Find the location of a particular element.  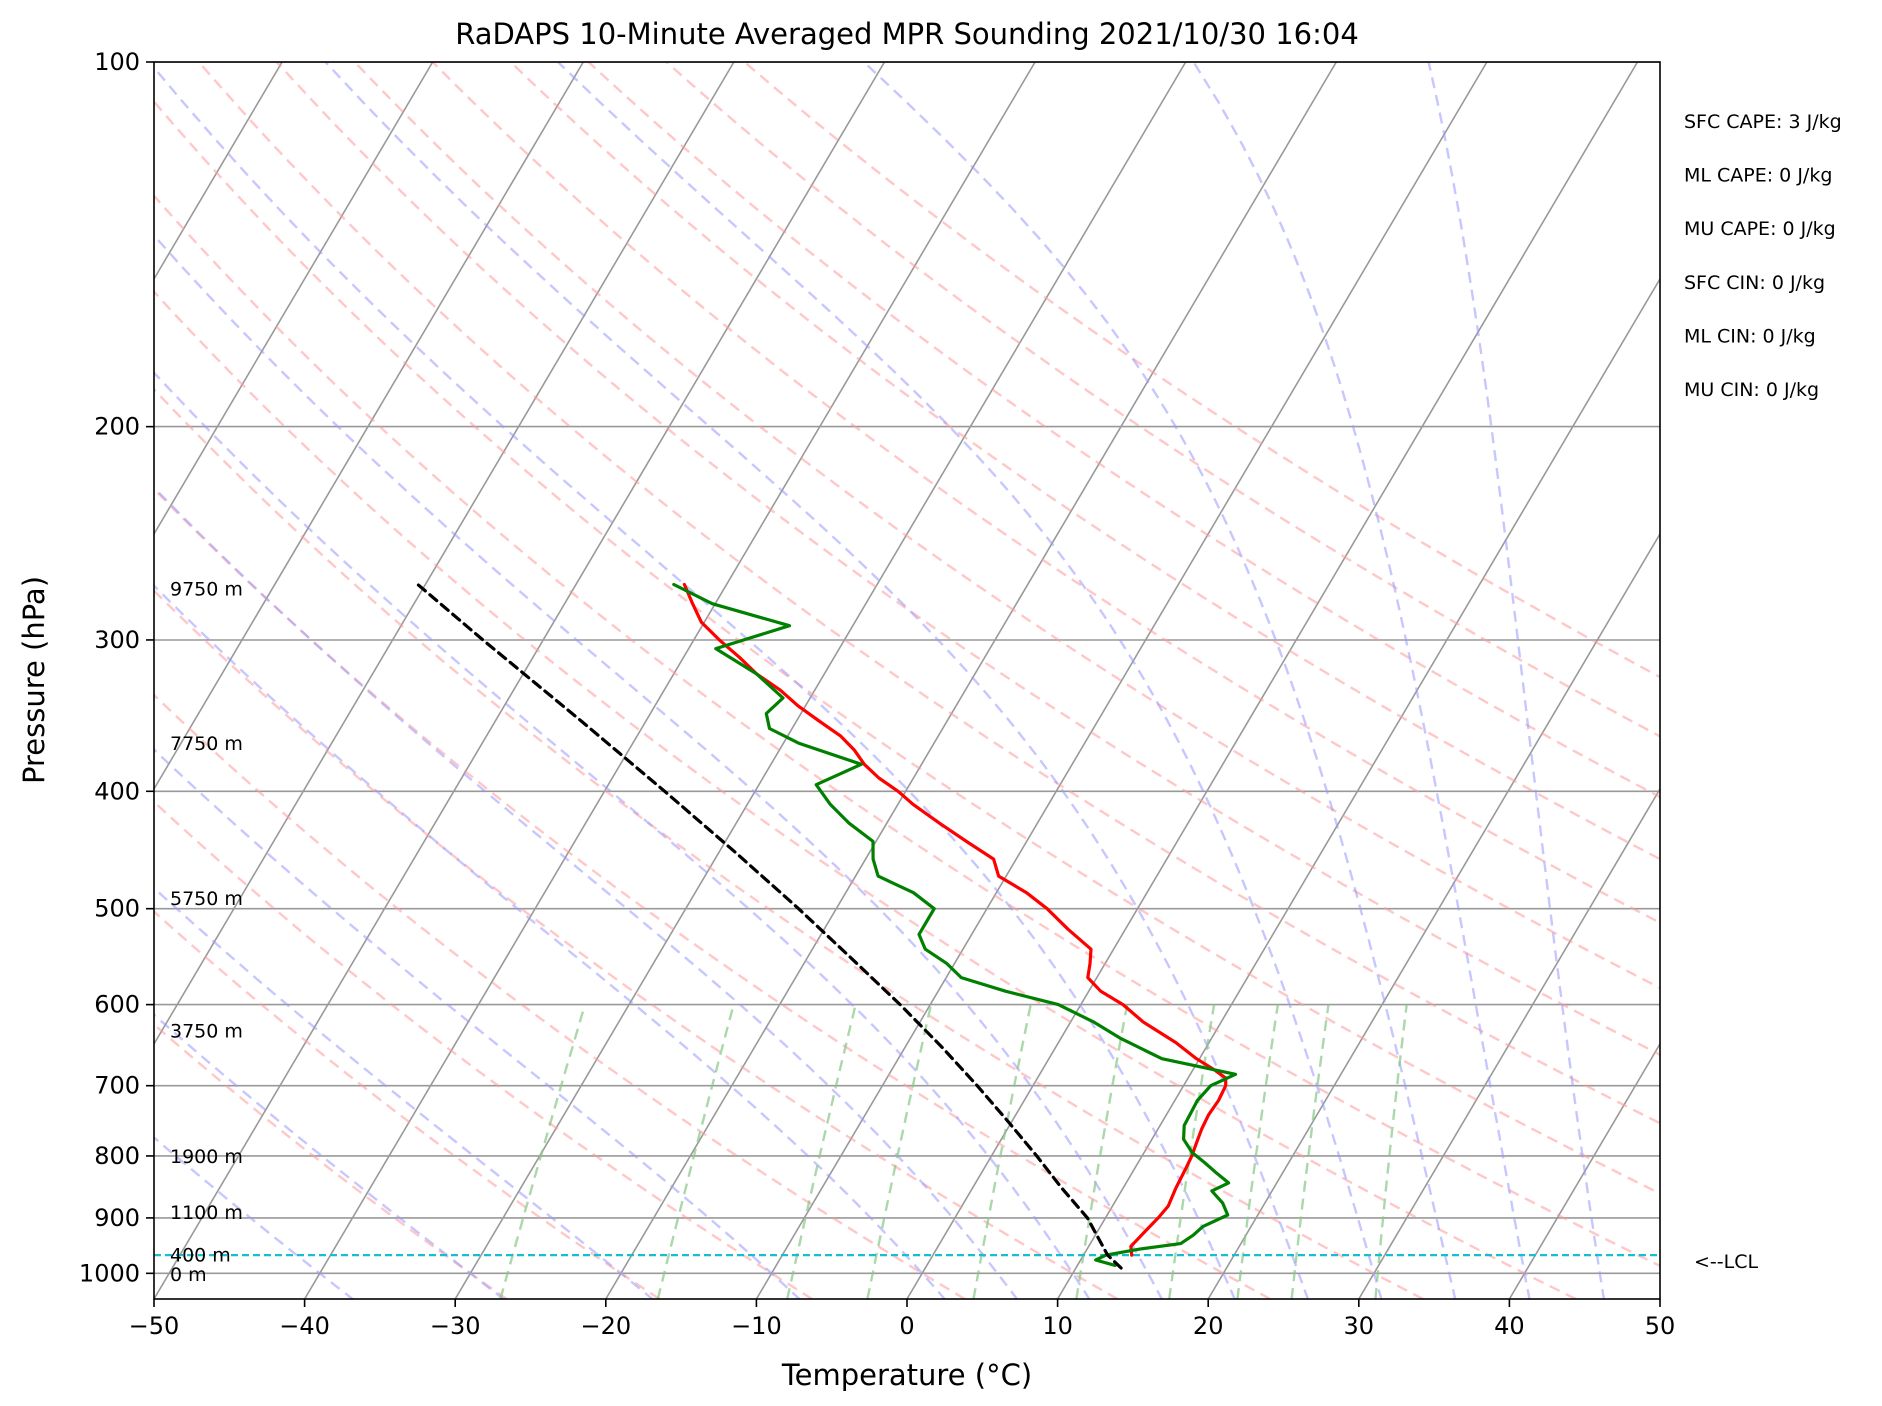

x-tick-label: −50 is located at coordinates (154, 1326).